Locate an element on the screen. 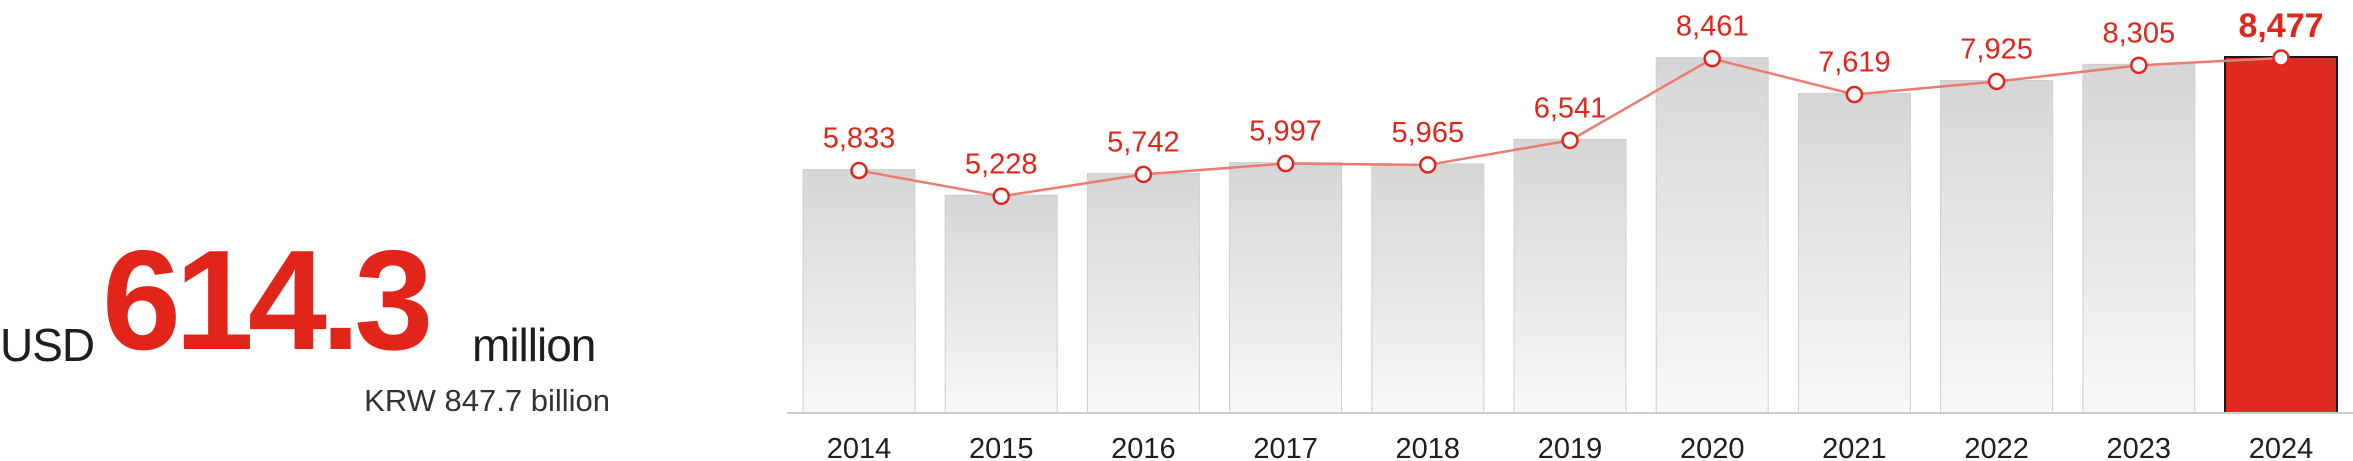  x-tick-2016: 2016 is located at coordinates (1143, 447).